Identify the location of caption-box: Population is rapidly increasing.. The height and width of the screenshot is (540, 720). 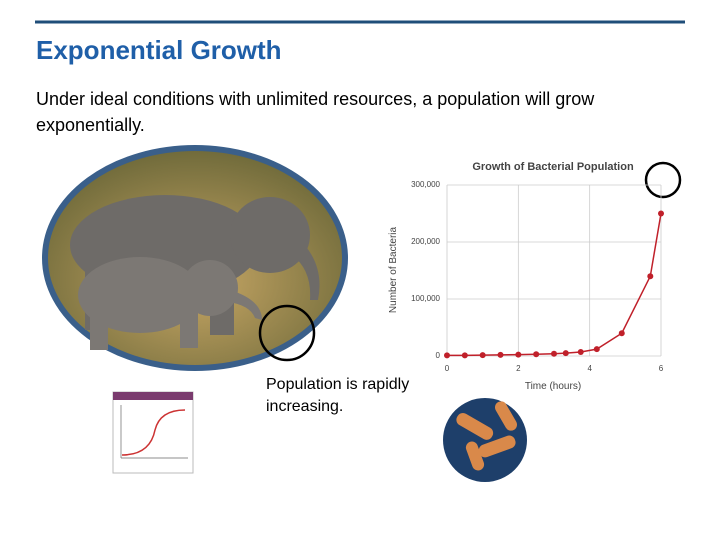
(338, 395).